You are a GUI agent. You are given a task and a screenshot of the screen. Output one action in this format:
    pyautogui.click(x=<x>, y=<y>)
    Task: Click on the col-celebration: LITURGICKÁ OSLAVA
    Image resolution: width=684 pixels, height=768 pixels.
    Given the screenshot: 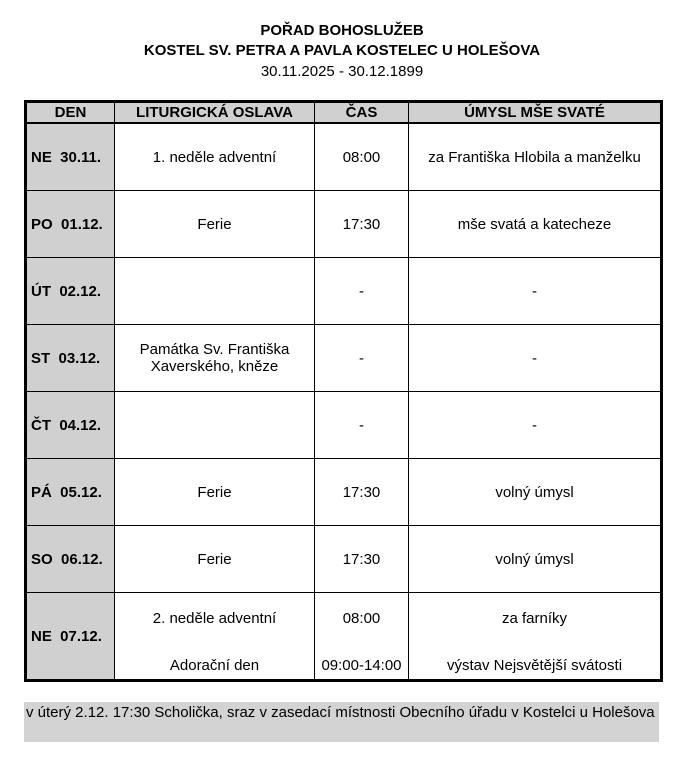 What is the action you would take?
    pyautogui.click(x=214, y=112)
    